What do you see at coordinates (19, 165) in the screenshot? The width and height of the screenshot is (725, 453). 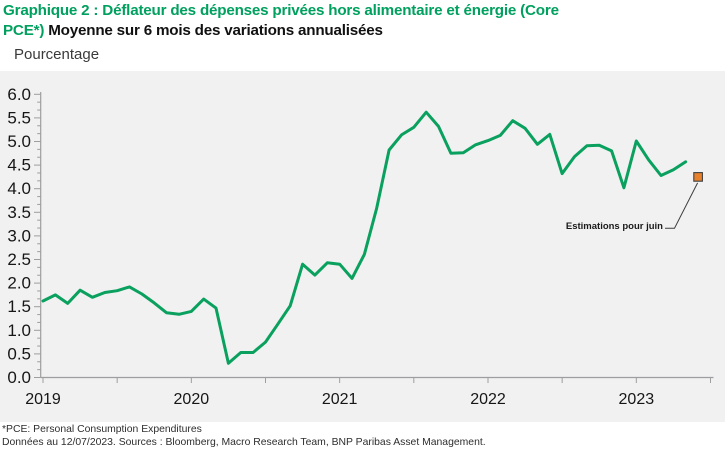 I see `y-tick-label: 4.5` at bounding box center [19, 165].